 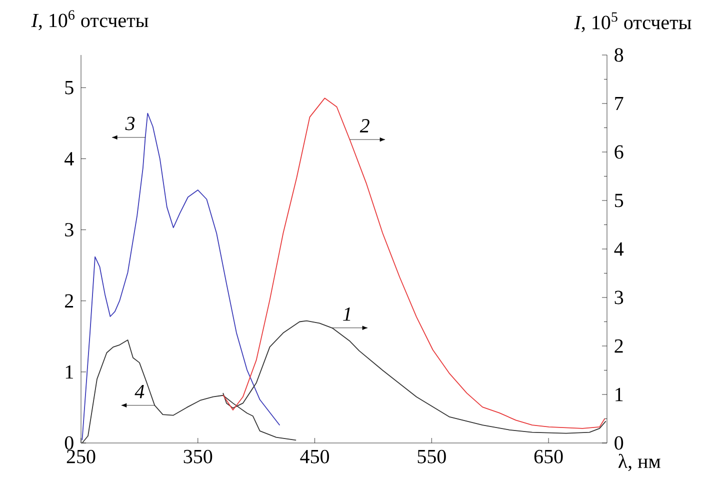 What do you see at coordinates (89, 20) in the screenshot?
I see `y-axis-title: I, 10$^{6}$ отсчеты` at bounding box center [89, 20].